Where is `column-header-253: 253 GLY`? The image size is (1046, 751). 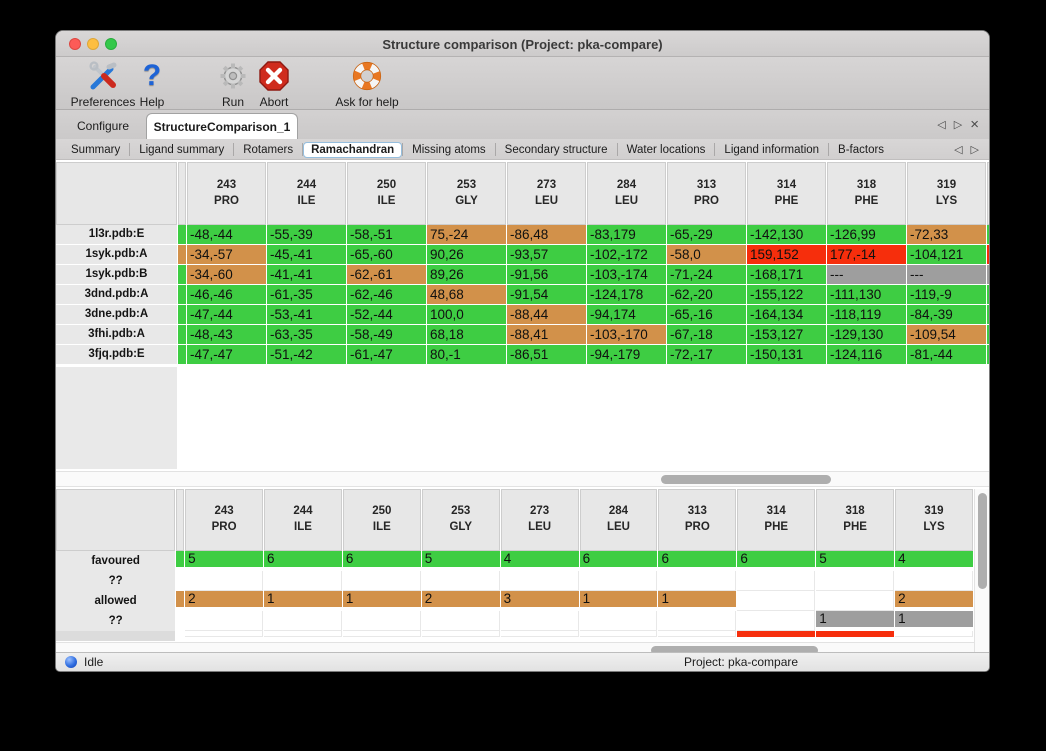
column-header-253: 253 GLY is located at coordinates (466, 193).